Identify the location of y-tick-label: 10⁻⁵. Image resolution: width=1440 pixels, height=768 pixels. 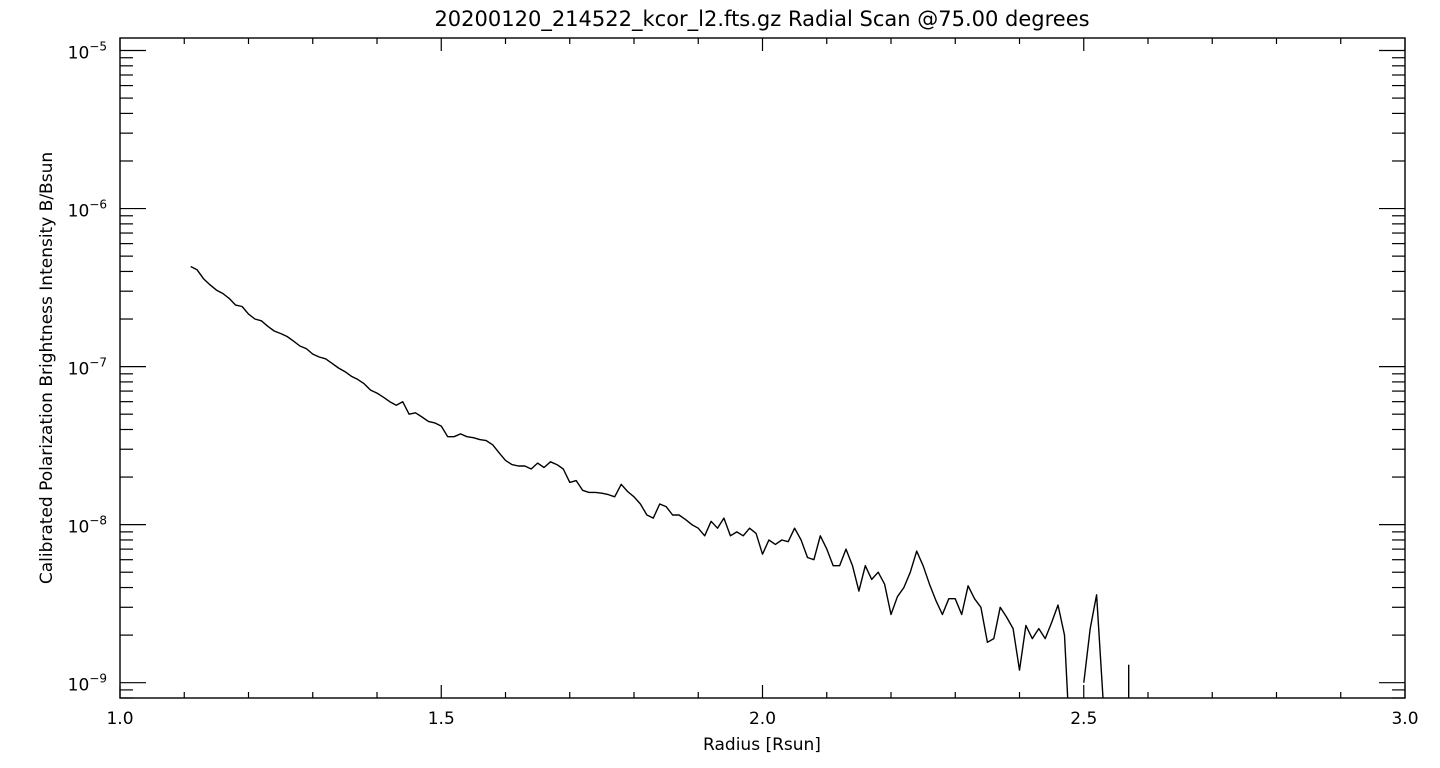
(87, 52).